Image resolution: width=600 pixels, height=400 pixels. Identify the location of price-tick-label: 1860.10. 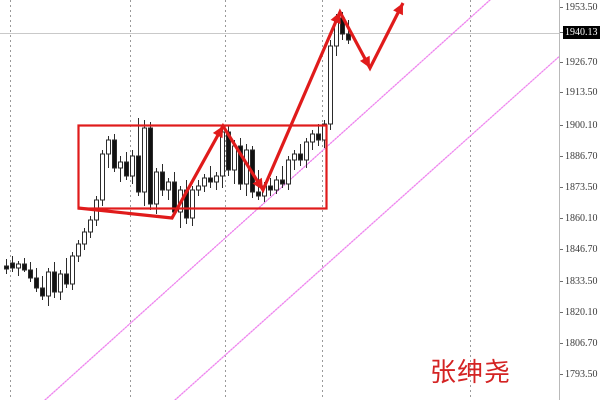
(581, 218).